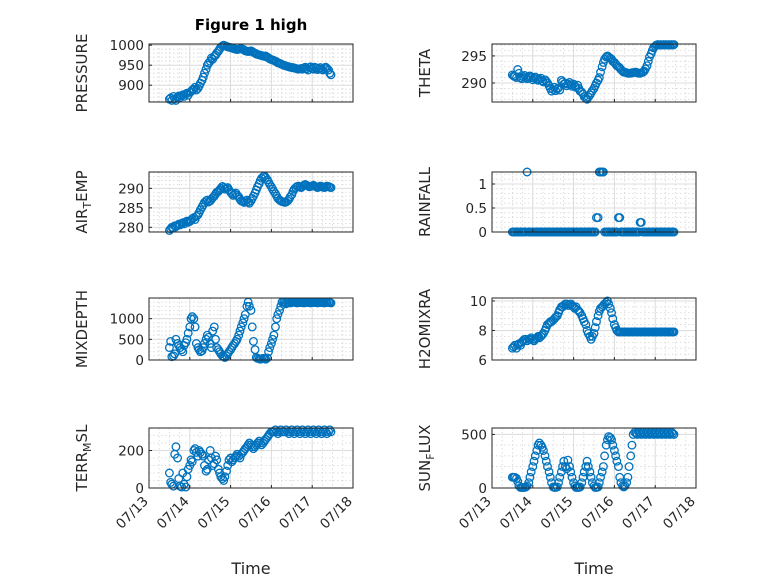 The width and height of the screenshot is (778, 583). Describe the element at coordinates (82, 329) in the screenshot. I see `y-axis-label: MIXDEPTH` at that location.